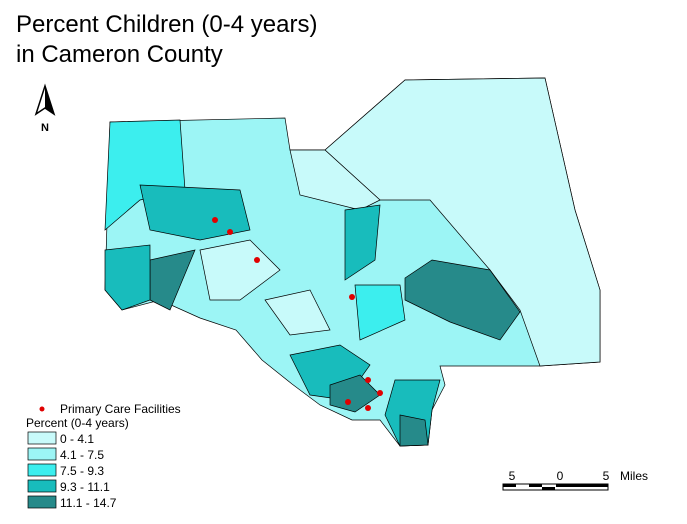  What do you see at coordinates (88, 503) in the screenshot?
I see `legend-label: 11.1 - 14.7` at bounding box center [88, 503].